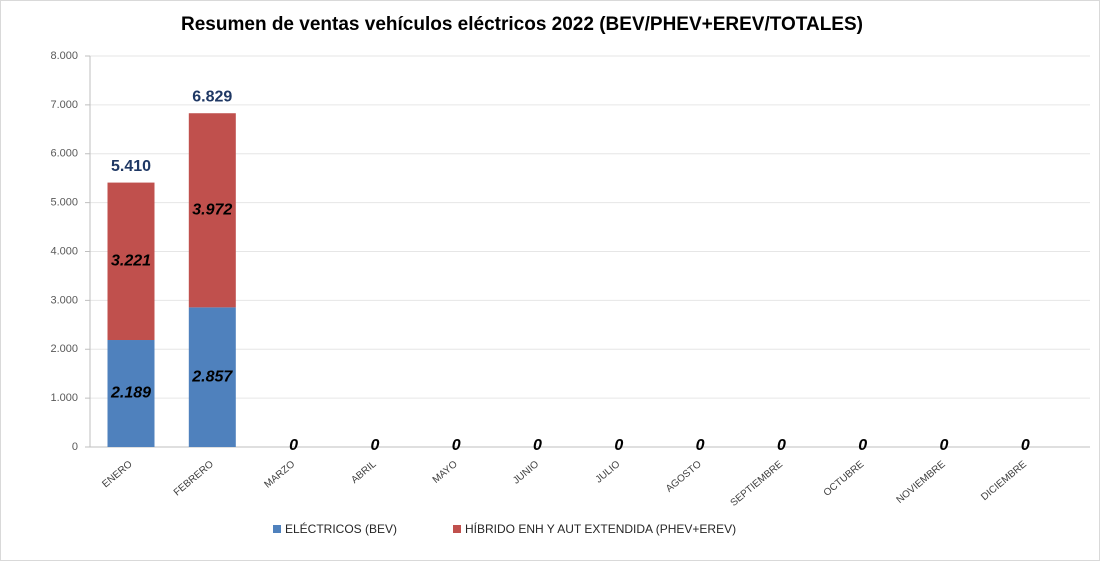  I want to click on total-label: 5.410, so click(131, 166).